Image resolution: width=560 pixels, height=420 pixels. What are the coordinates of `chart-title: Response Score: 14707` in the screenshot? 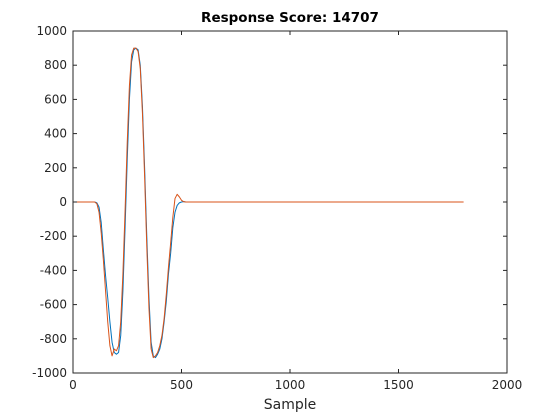 It's located at (290, 18).